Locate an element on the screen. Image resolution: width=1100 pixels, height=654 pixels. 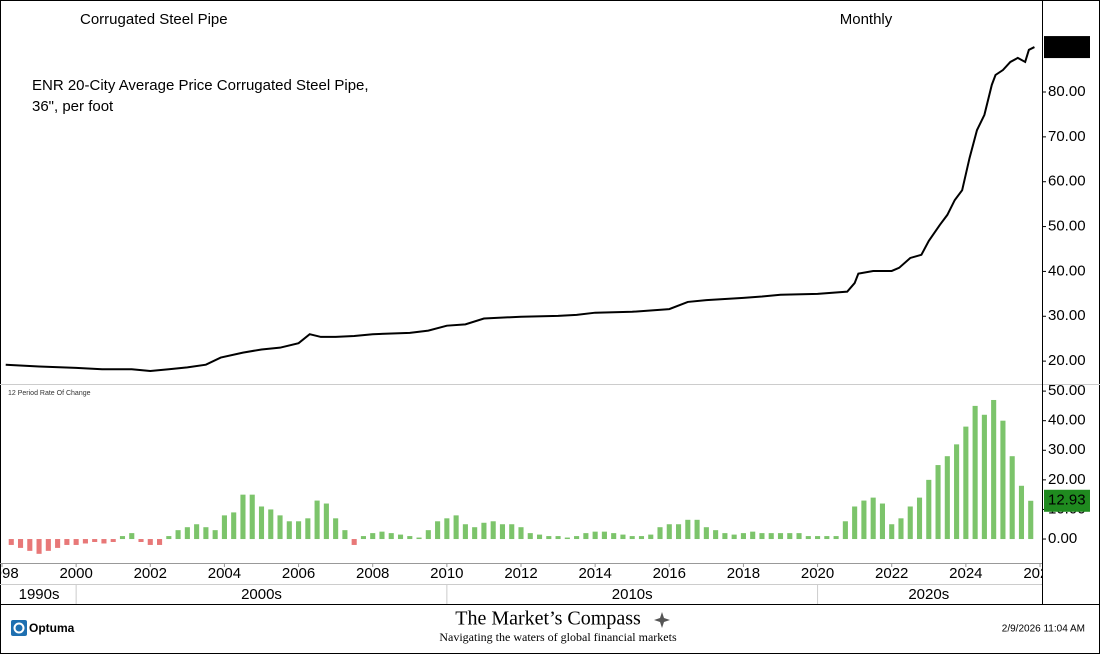
y-tick-label: 80.00 is located at coordinates (1067, 91).